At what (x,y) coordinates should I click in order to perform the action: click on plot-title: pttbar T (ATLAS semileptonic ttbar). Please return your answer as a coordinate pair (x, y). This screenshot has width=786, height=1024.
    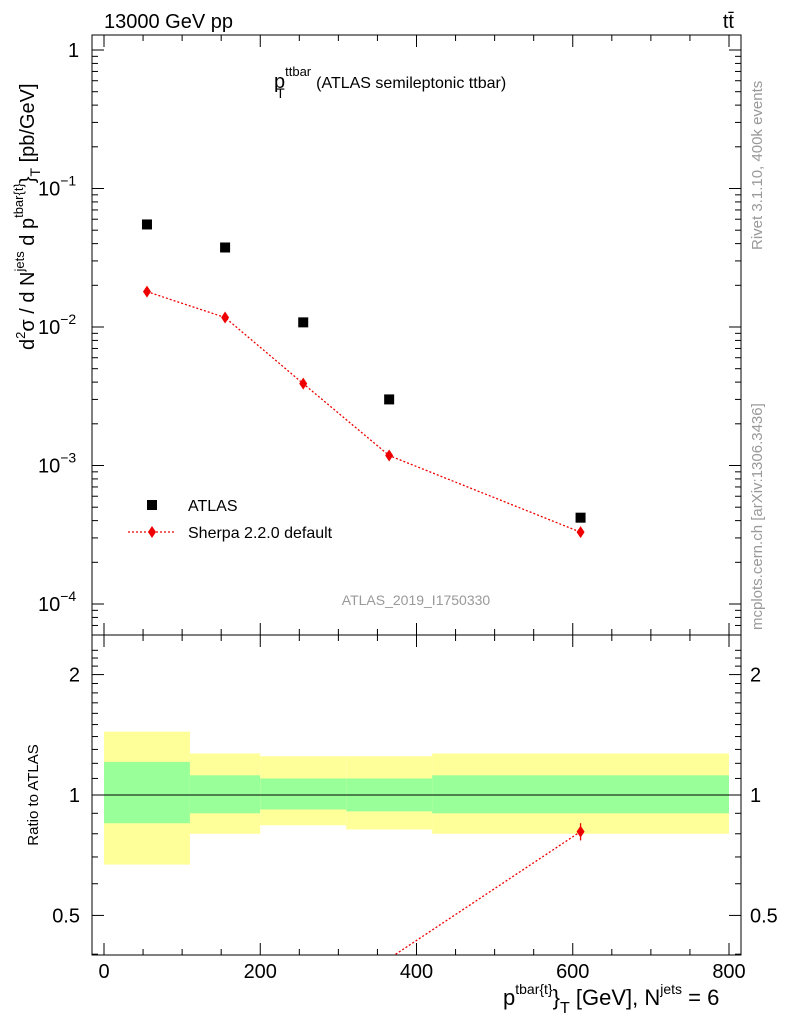
    Looking at the image, I should click on (390, 82).